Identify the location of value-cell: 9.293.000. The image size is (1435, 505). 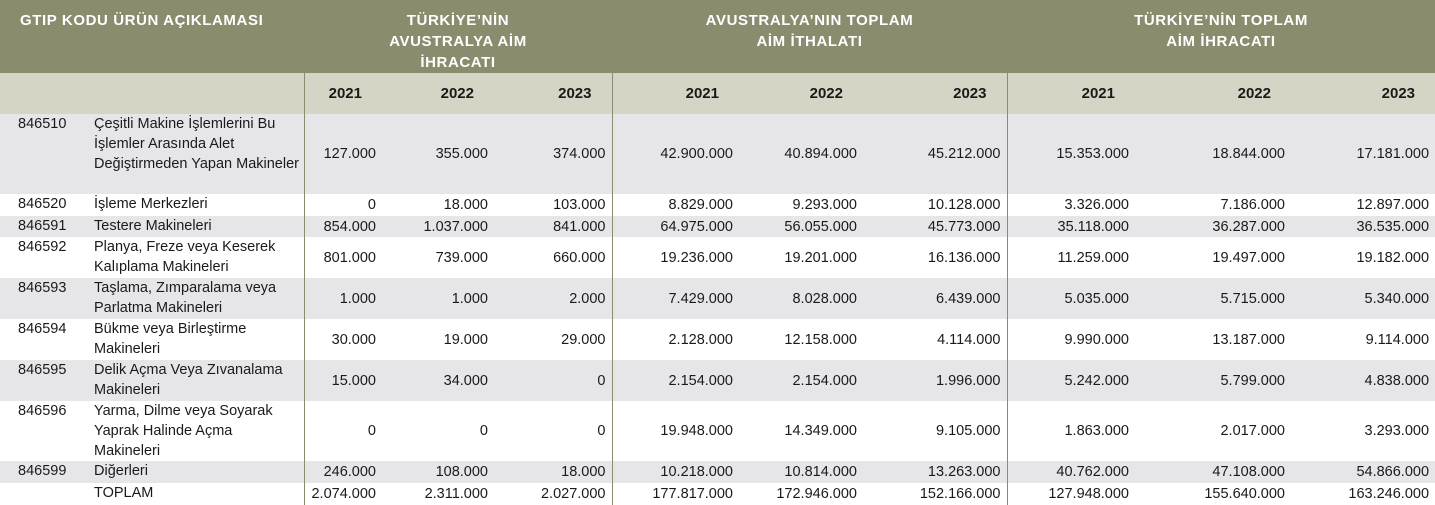
(801, 205).